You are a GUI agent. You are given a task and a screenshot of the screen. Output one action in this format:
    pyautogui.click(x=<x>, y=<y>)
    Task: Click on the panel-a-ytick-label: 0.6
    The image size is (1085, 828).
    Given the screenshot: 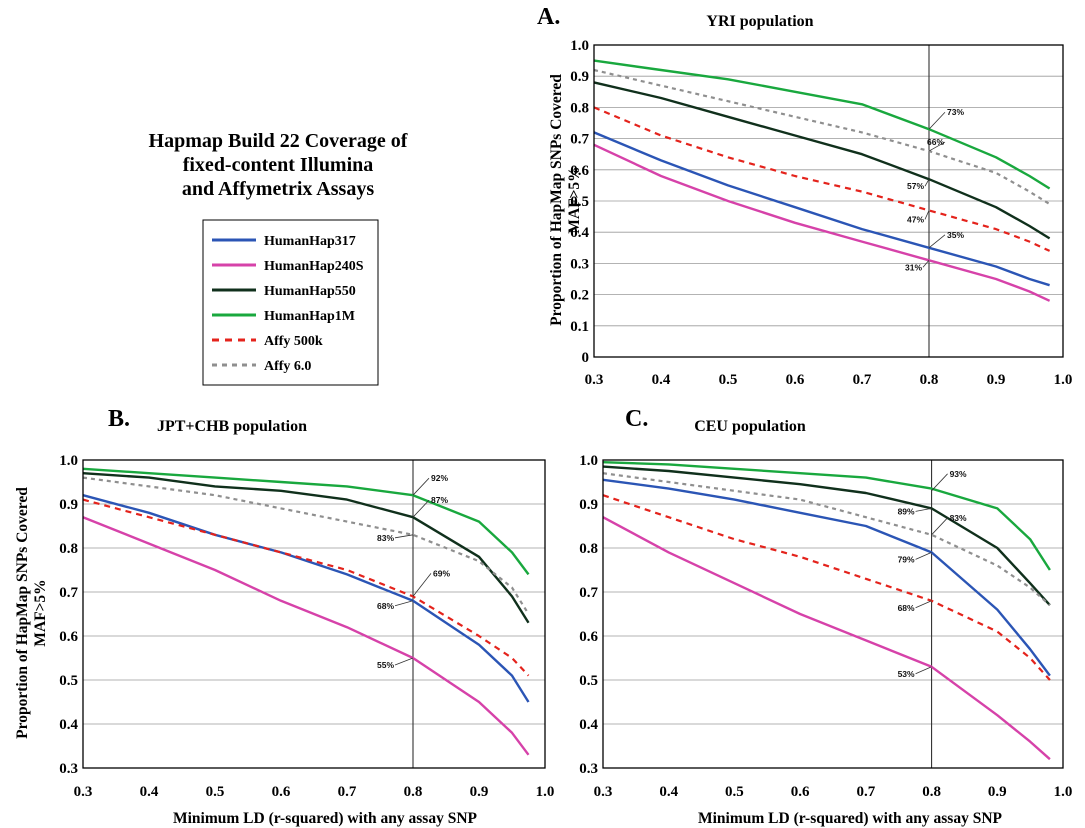 What is the action you would take?
    pyautogui.click(x=579, y=171)
    